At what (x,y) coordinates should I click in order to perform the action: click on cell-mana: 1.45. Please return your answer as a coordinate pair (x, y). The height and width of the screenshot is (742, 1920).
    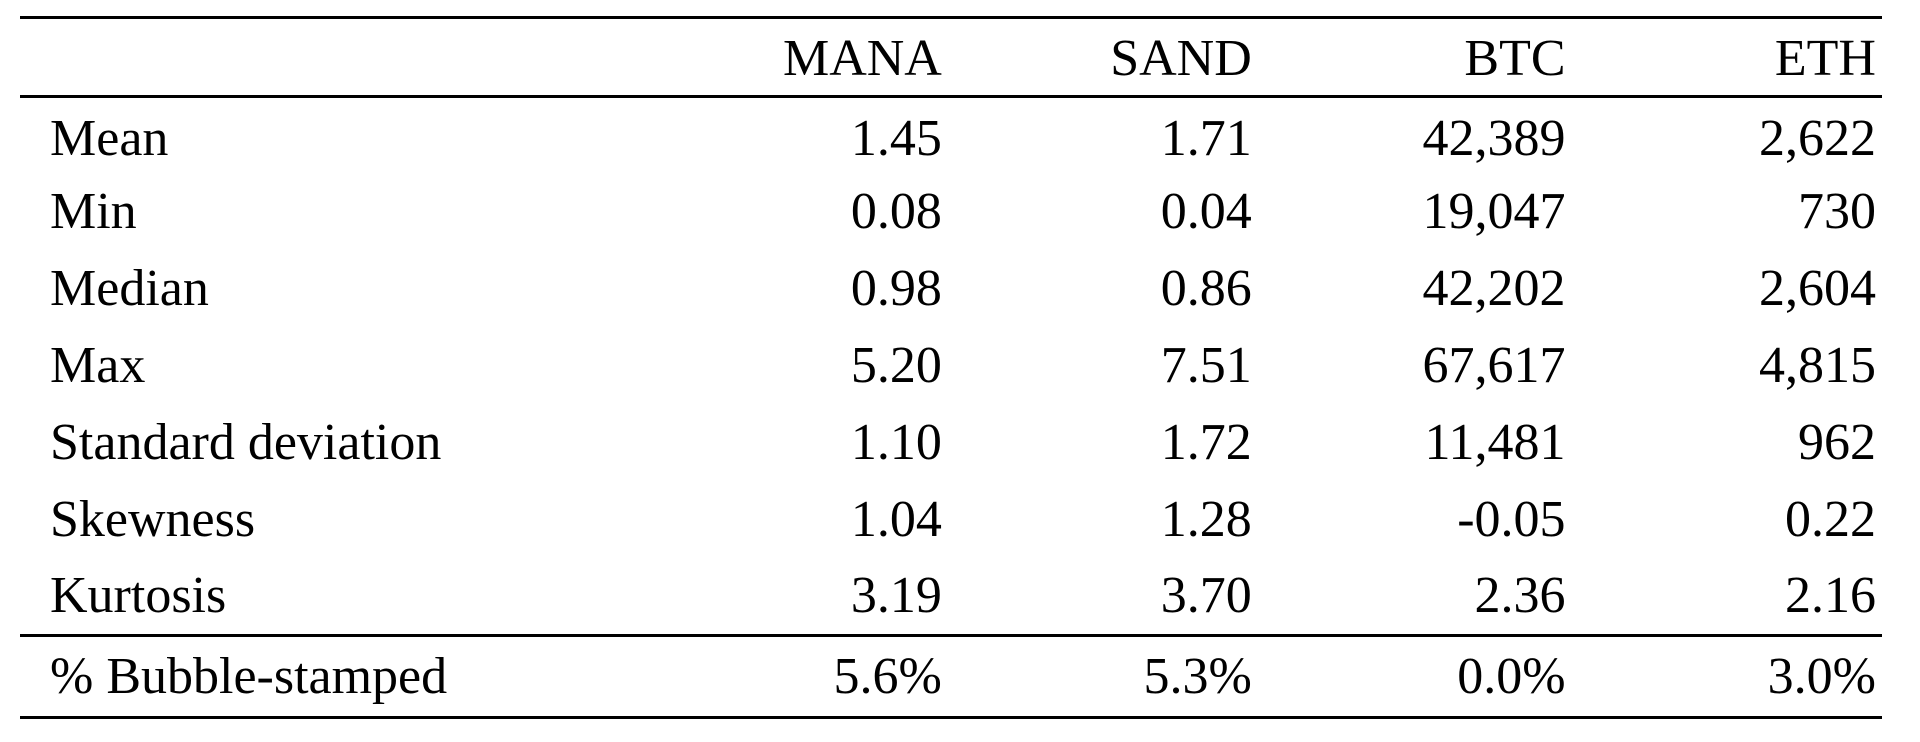
    Looking at the image, I should click on (896, 138).